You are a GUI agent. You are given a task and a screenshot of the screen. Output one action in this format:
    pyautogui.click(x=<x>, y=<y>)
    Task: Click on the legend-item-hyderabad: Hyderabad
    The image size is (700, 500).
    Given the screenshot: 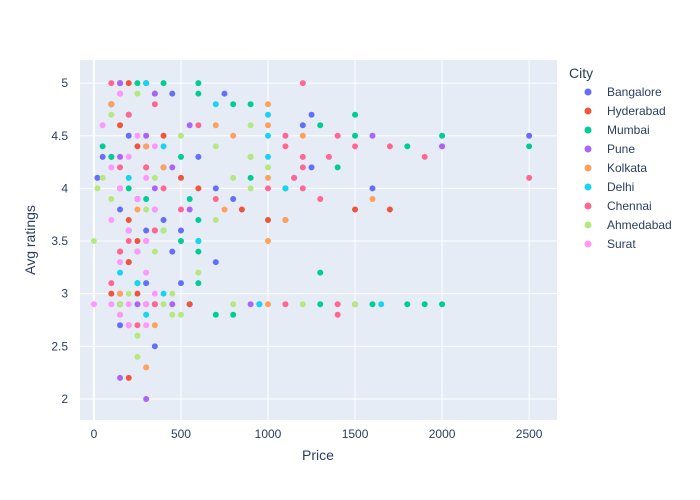 What is the action you would take?
    pyautogui.click(x=625, y=111)
    